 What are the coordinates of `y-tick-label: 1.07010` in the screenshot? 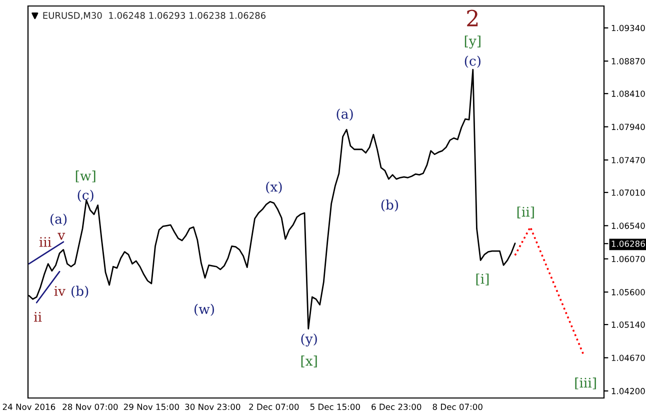 It's located at (628, 192).